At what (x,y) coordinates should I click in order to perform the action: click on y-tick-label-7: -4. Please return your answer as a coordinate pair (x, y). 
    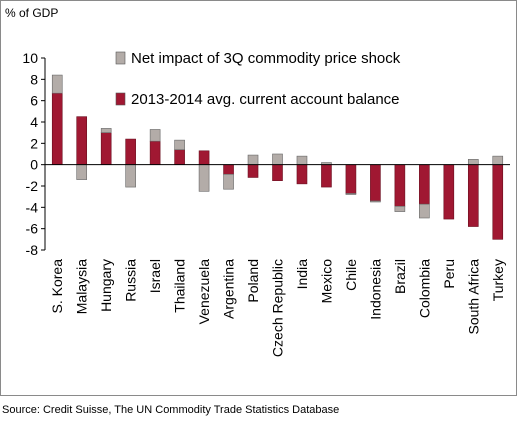
    Looking at the image, I should click on (32, 207).